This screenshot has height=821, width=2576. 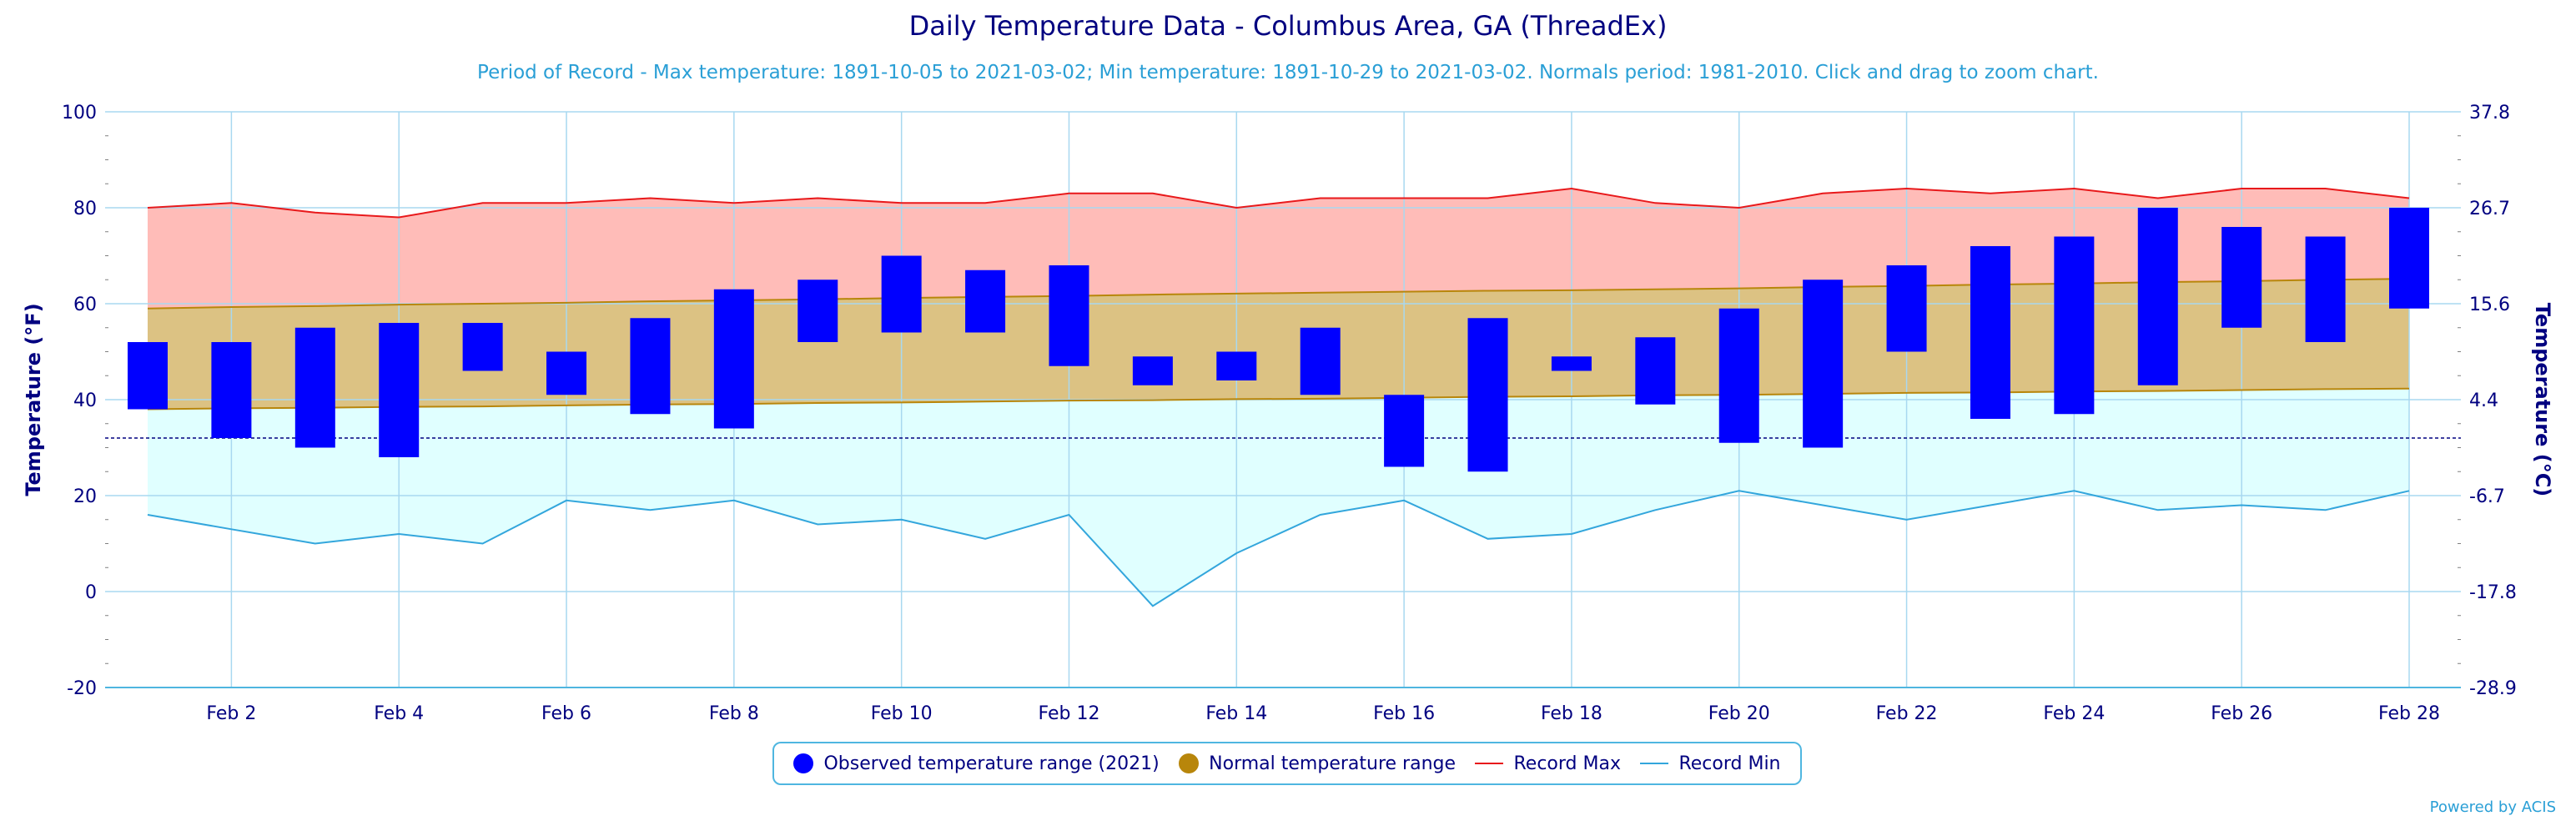 What do you see at coordinates (1907, 714) in the screenshot?
I see `x-tick-label: Feb 22` at bounding box center [1907, 714].